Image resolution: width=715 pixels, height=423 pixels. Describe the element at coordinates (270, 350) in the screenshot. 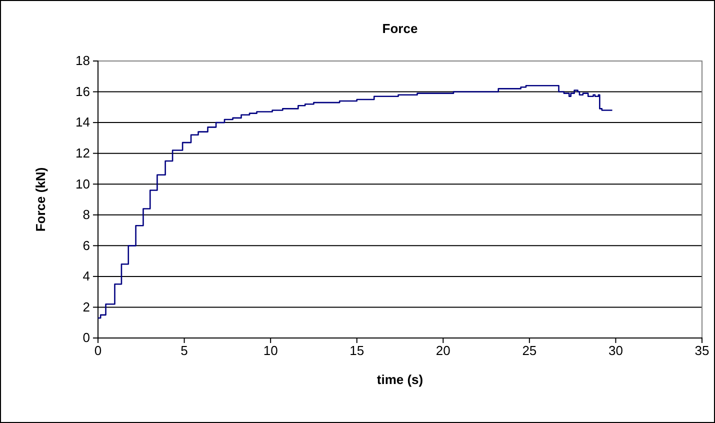

I see `x-tick-label: 10` at that location.